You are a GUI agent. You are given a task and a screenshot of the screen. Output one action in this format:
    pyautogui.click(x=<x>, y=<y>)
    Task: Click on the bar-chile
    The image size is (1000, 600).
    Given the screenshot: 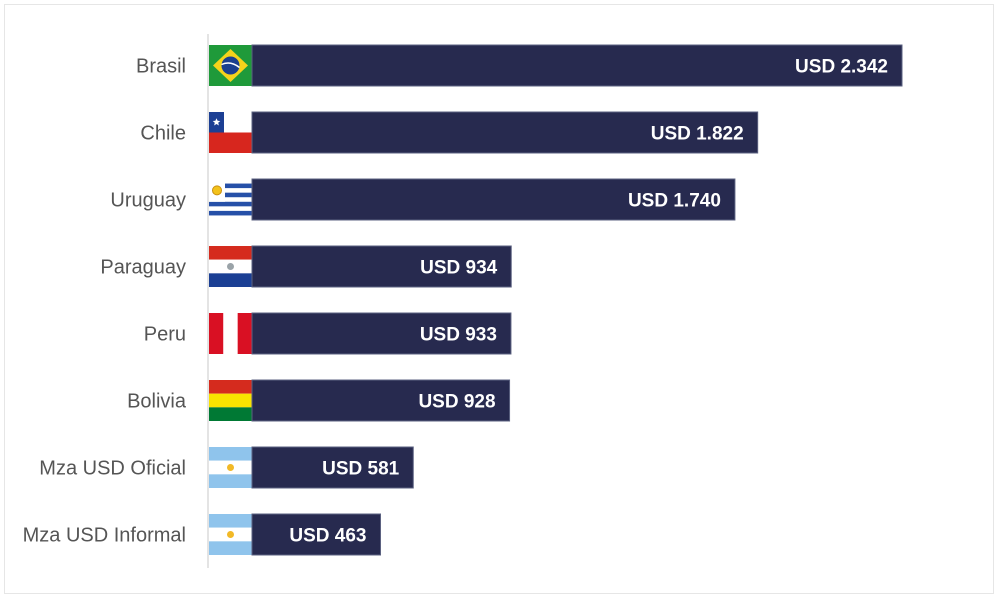 What is the action you would take?
    pyautogui.click(x=505, y=132)
    